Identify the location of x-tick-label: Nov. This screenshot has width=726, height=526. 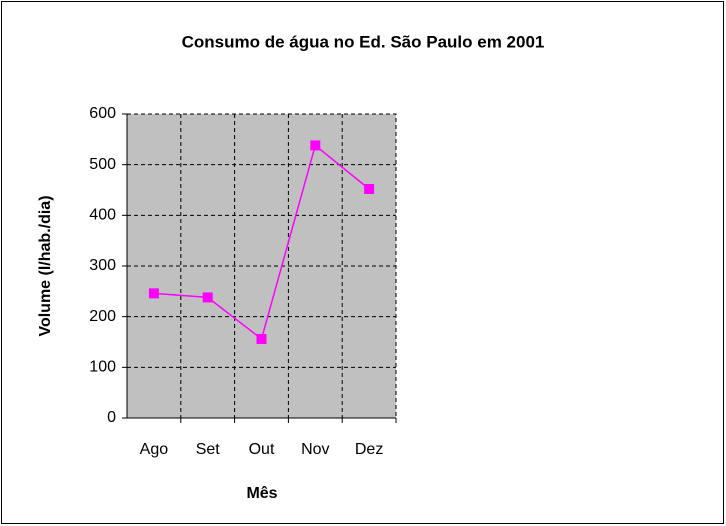
(315, 449).